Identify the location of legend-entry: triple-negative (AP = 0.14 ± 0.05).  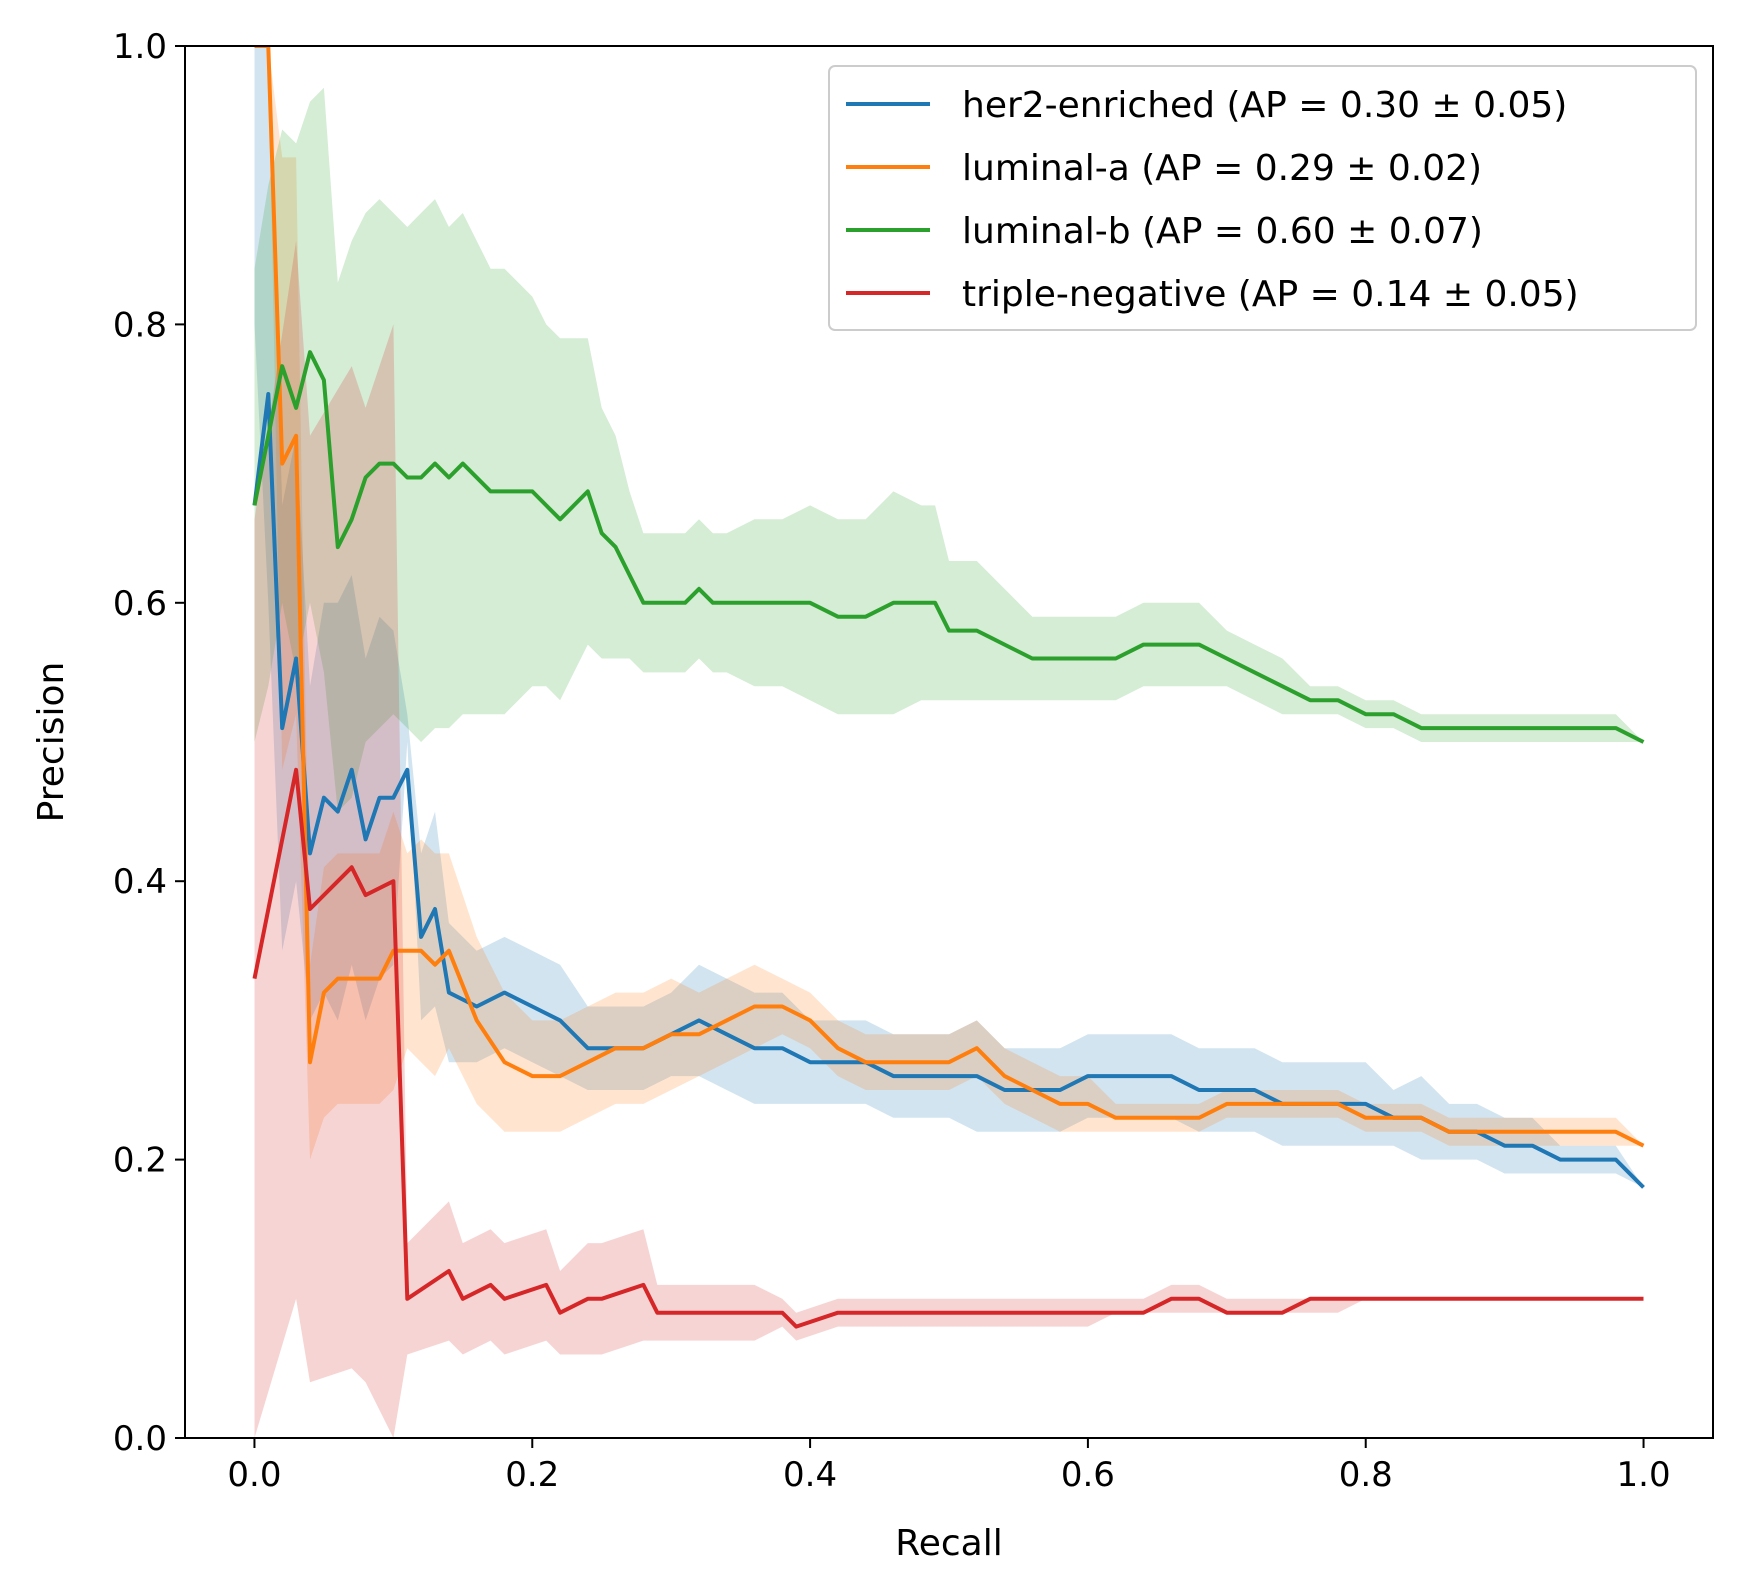
(1270, 294).